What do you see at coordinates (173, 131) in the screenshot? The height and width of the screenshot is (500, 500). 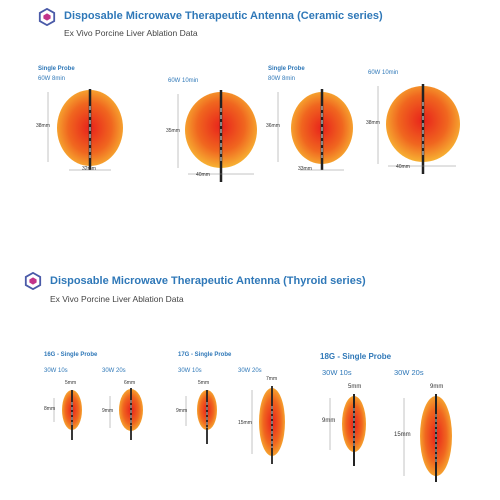 I see `height-measure: 35mm` at bounding box center [173, 131].